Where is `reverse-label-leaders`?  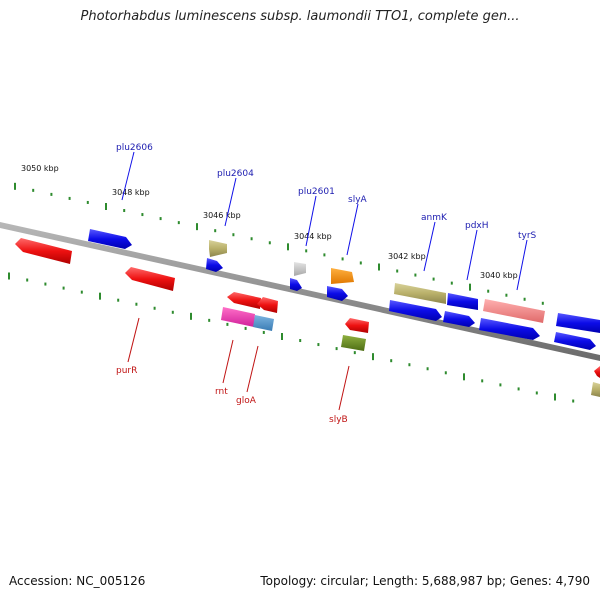 reverse-label-leaders is located at coordinates (238, 364).